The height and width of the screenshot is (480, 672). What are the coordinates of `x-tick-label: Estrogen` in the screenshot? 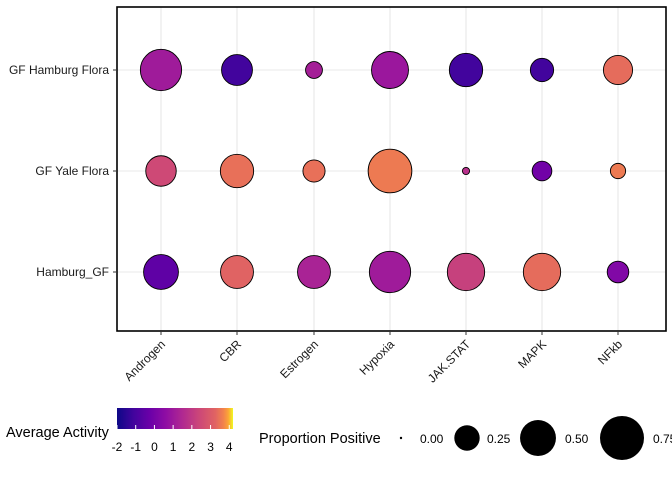 It's located at (299, 359).